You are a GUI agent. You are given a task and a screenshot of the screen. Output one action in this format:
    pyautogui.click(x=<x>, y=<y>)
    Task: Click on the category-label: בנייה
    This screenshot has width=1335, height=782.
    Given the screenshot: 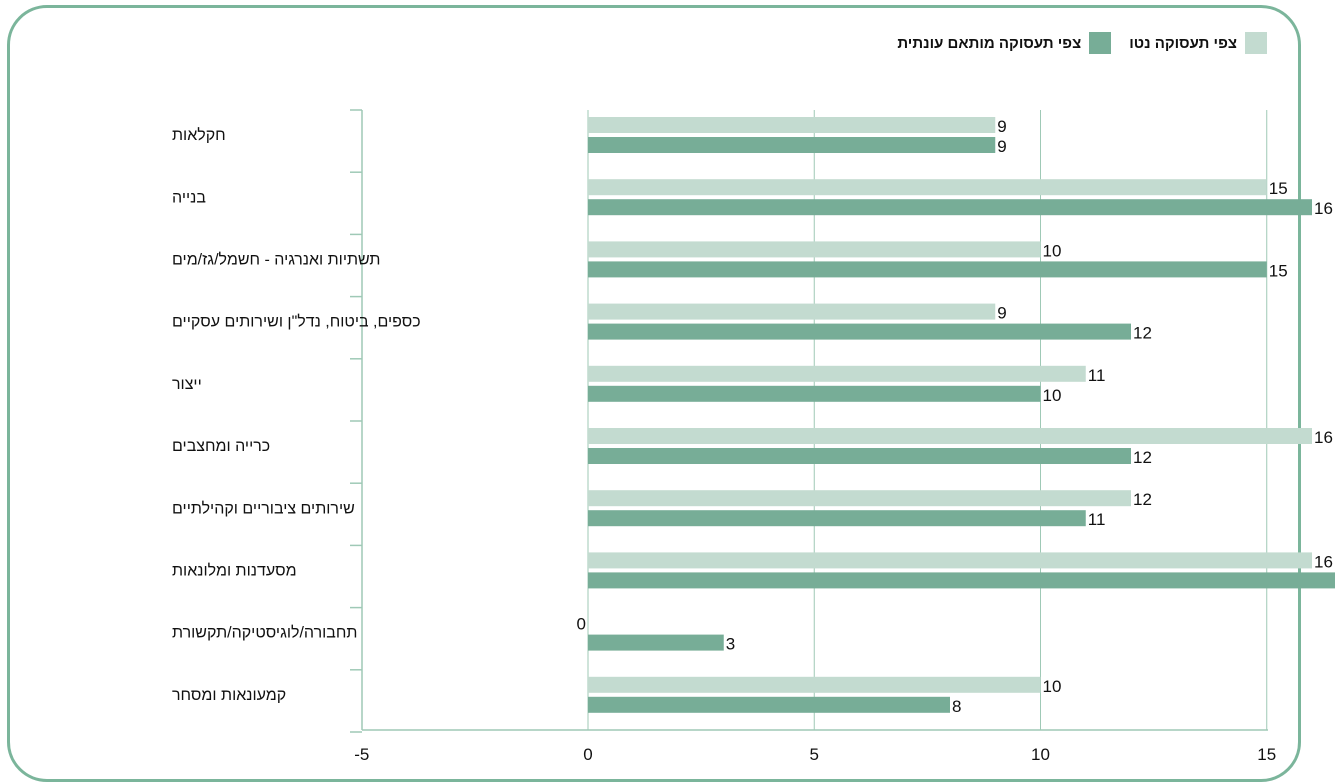 What is the action you would take?
    pyautogui.click(x=189, y=197)
    